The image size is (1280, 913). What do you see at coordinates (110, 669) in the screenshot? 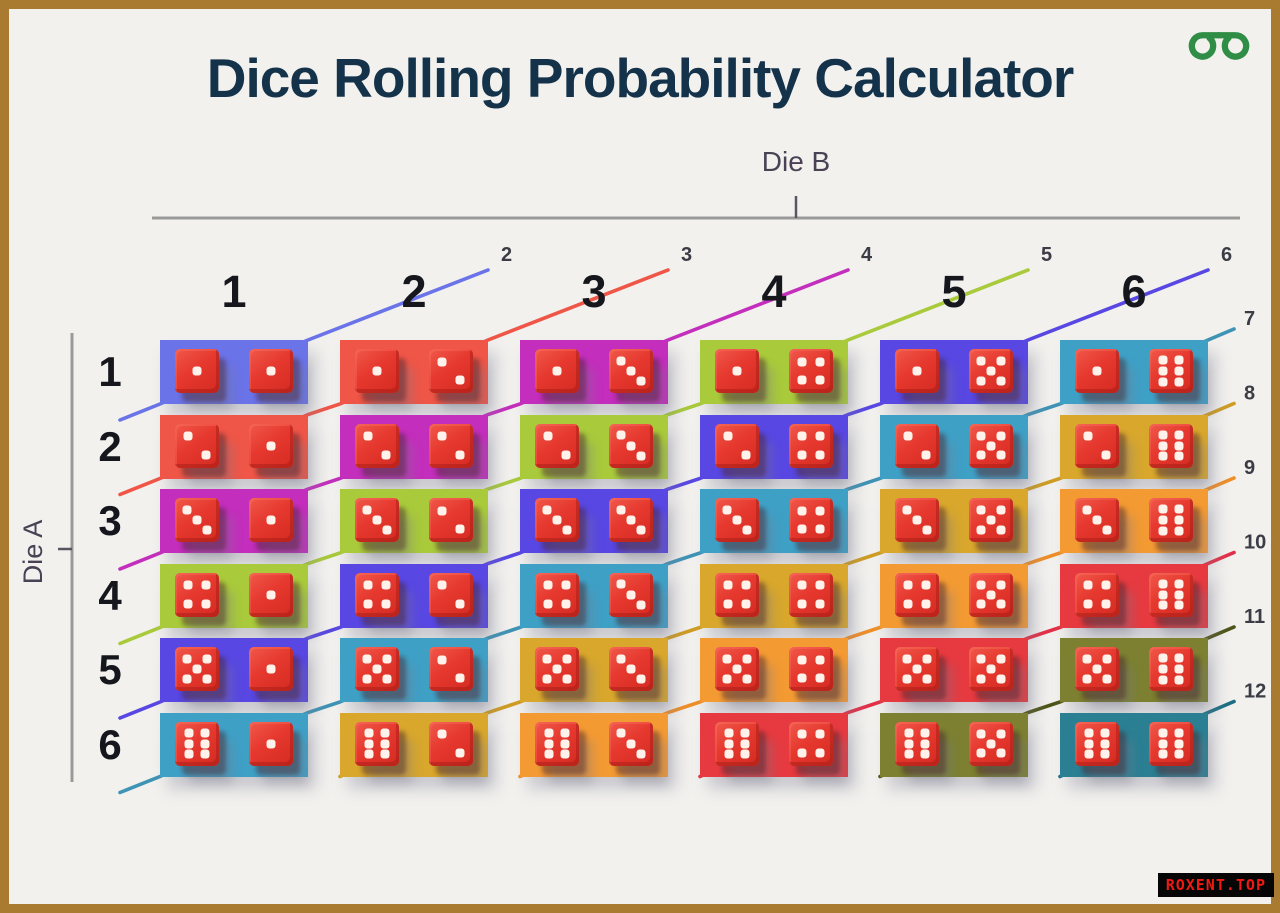
I see `row-header-5: 5` at bounding box center [110, 669].